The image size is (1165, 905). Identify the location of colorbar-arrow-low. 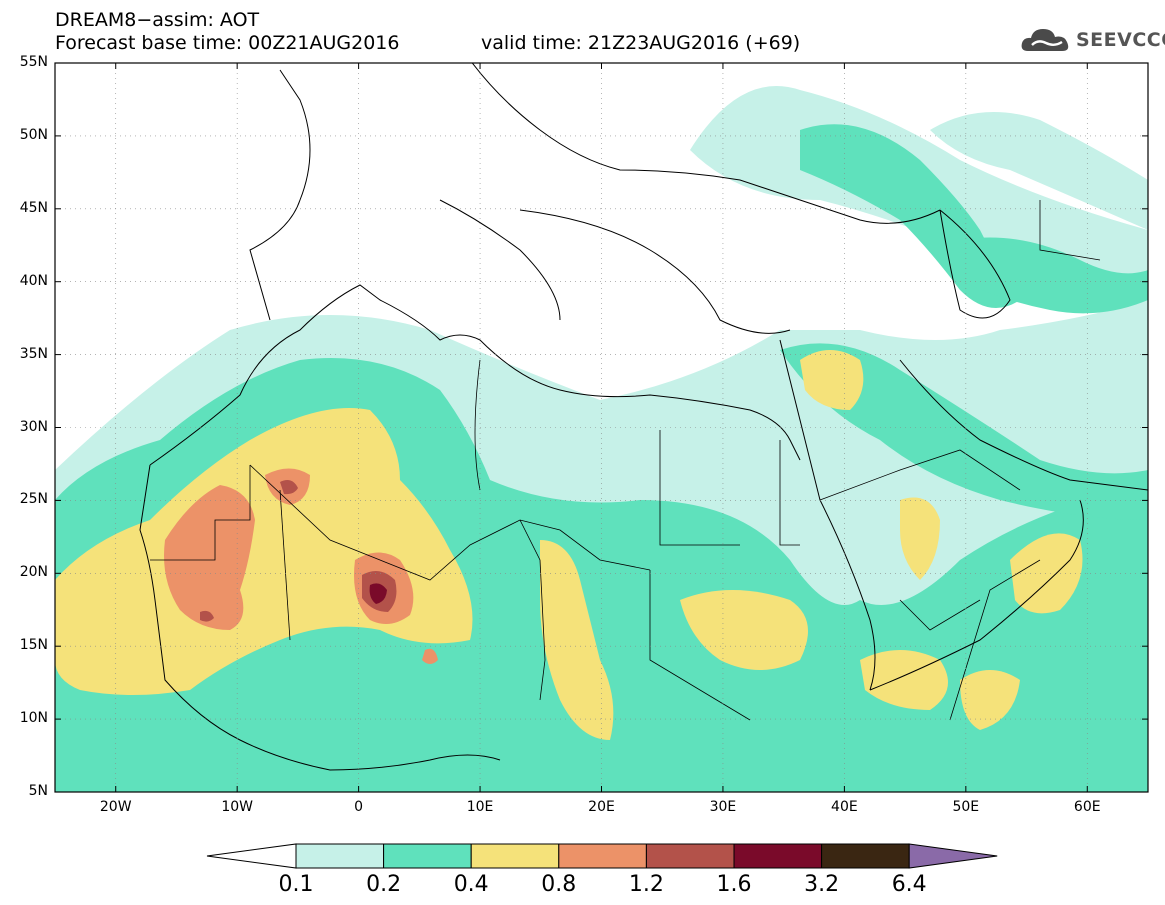
(251, 856).